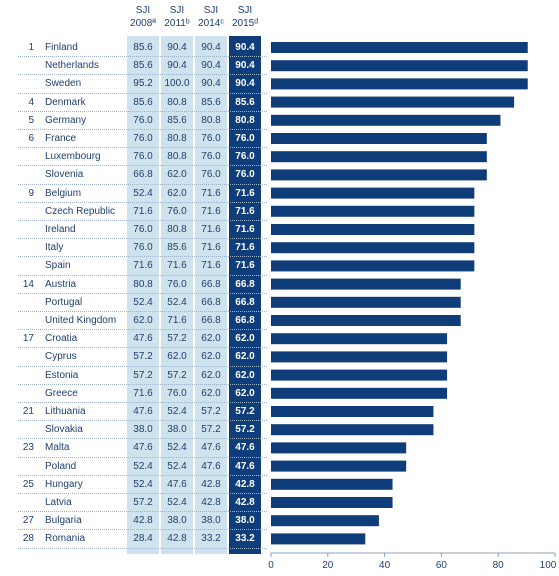 This screenshot has height=576, width=559. Describe the element at coordinates (65, 539) in the screenshot. I see `country-label: Romania` at that location.